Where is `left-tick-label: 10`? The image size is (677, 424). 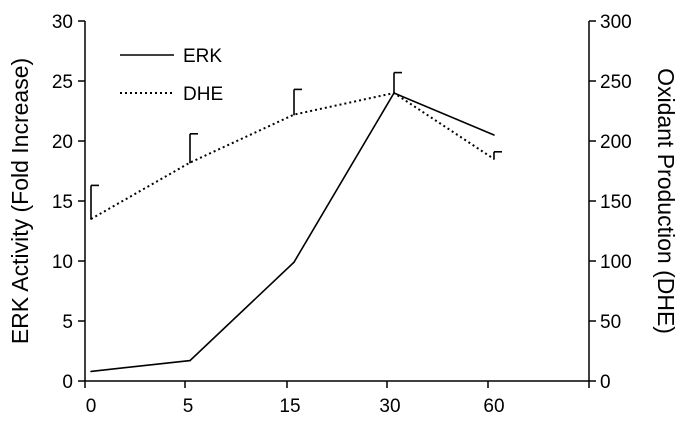
left-tick-label: 10 is located at coordinates (62, 262).